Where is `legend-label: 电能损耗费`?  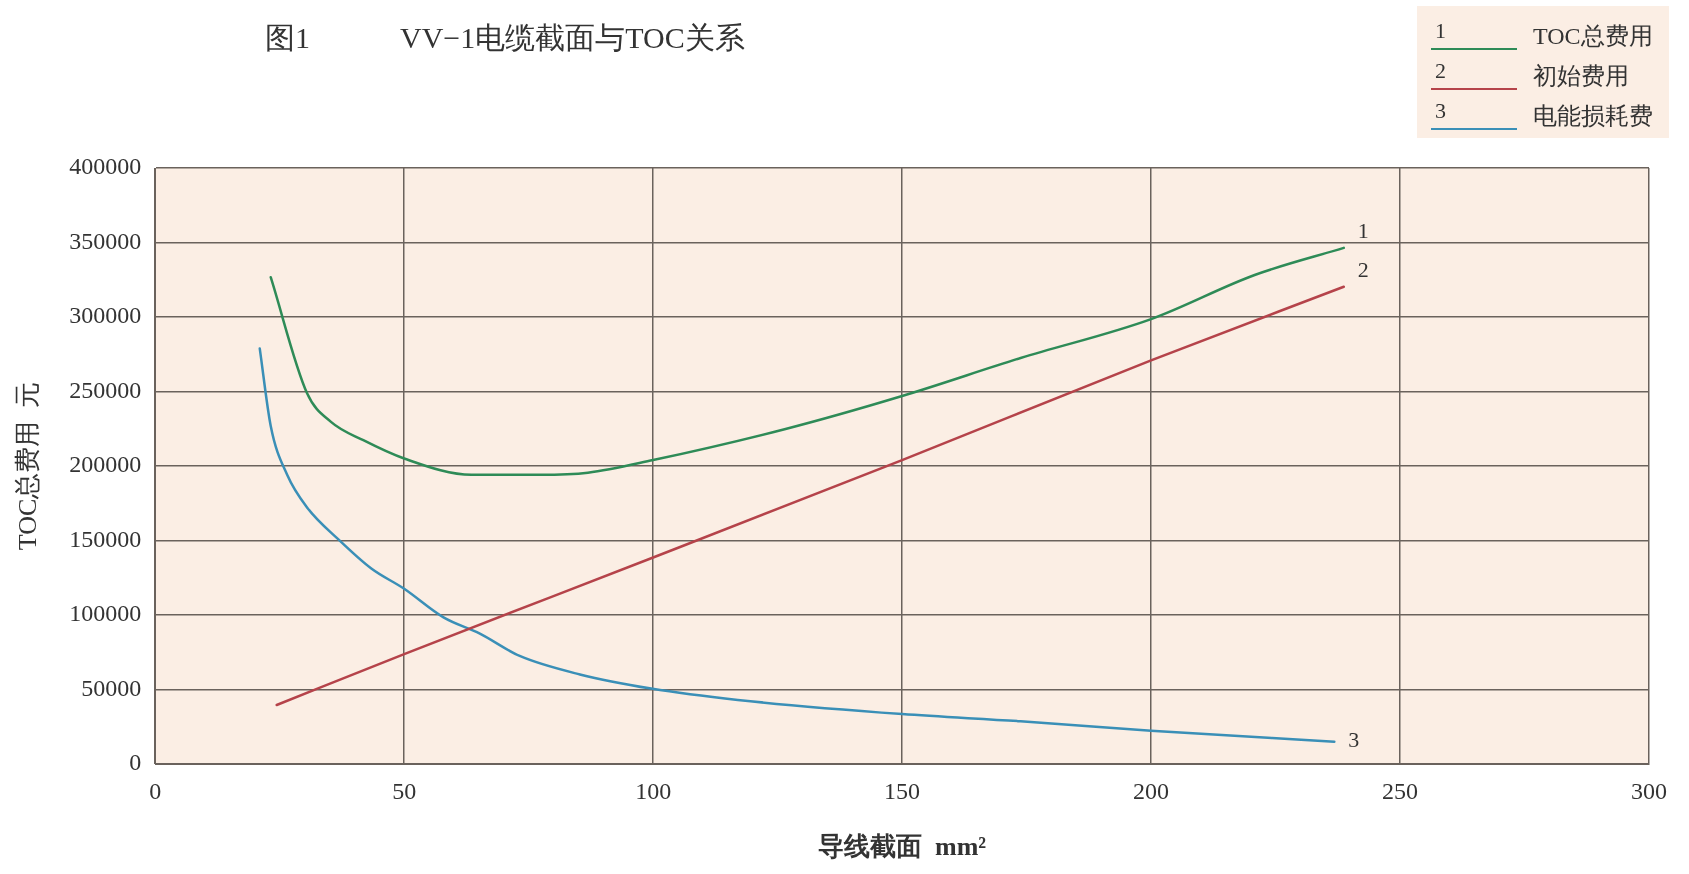 legend-label: 电能损耗费 is located at coordinates (1593, 116).